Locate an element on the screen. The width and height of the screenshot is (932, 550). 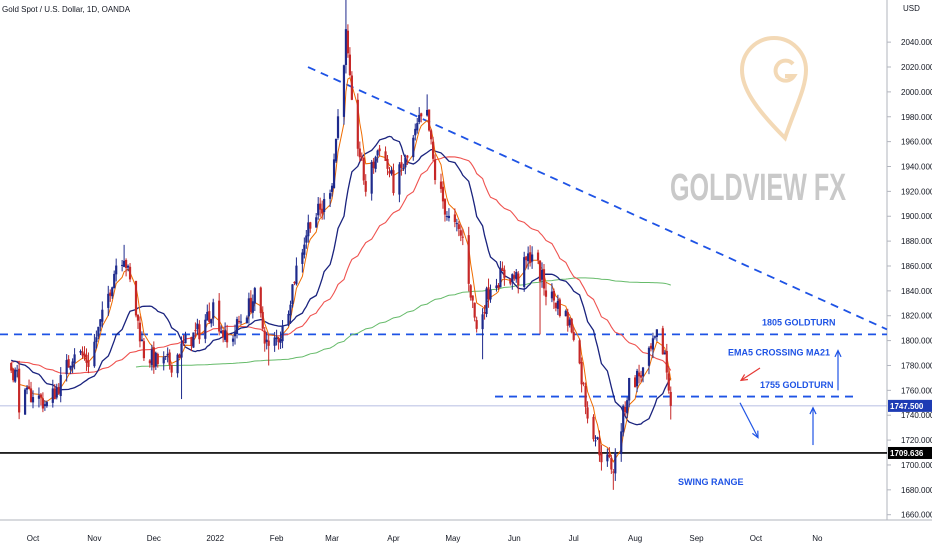
chart-title: Gold Spot / U.S. Dollar, 1D, OANDA is located at coordinates (66, 9).